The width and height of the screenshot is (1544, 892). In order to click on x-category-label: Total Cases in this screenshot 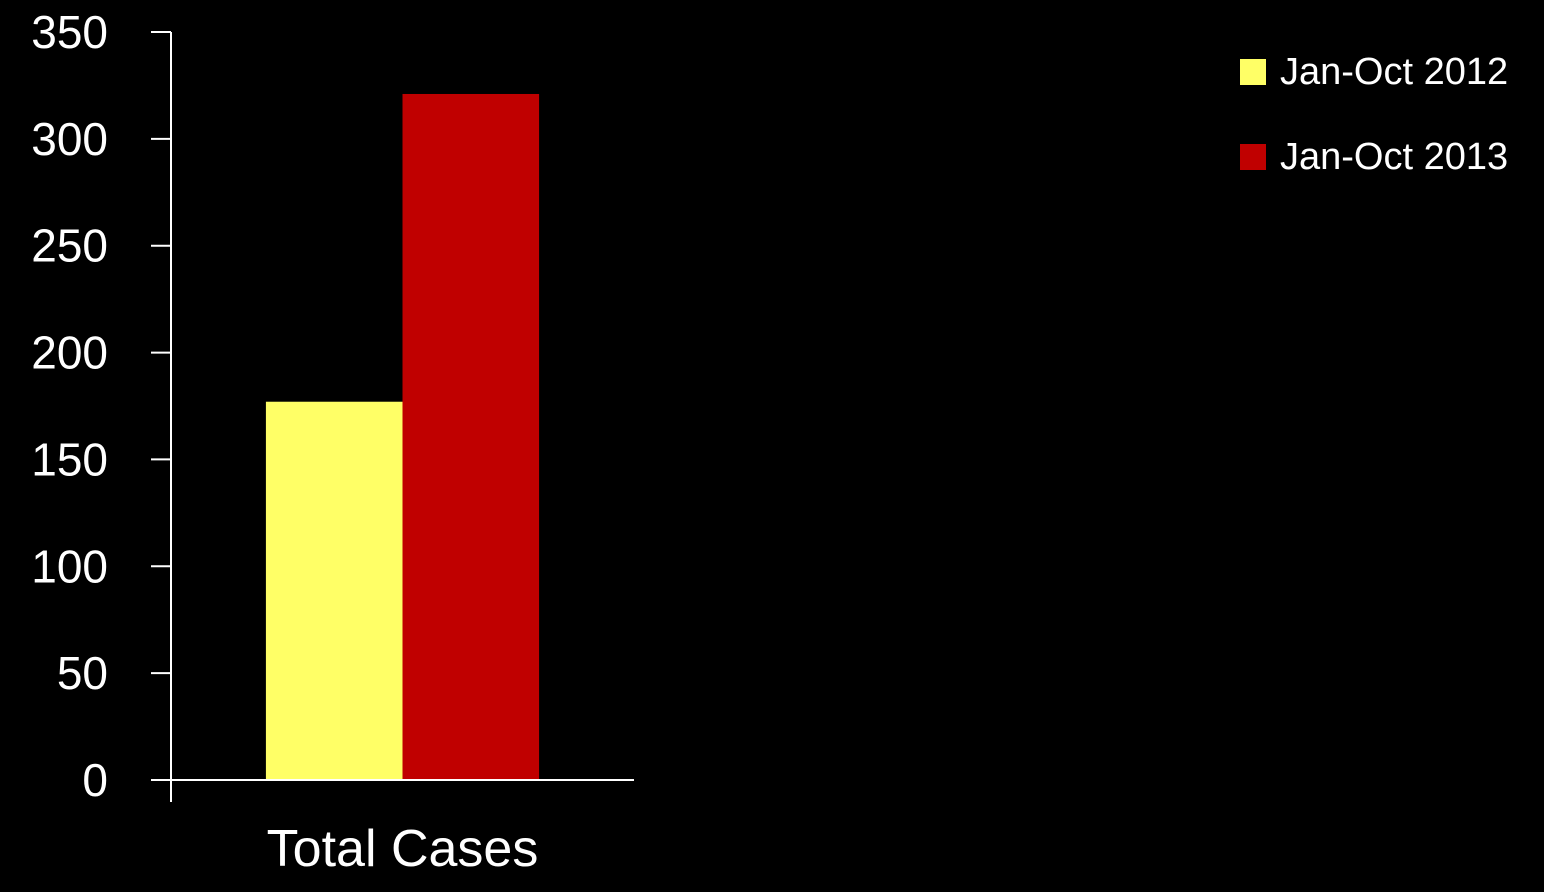, I will do `click(403, 849)`.